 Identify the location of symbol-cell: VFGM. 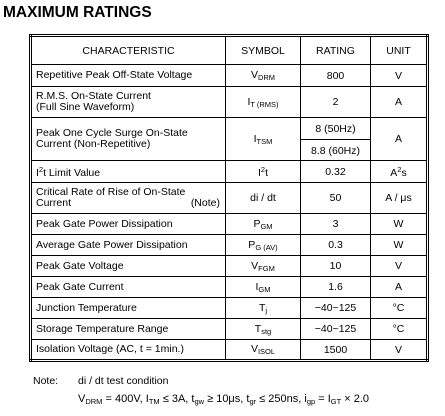
(263, 266).